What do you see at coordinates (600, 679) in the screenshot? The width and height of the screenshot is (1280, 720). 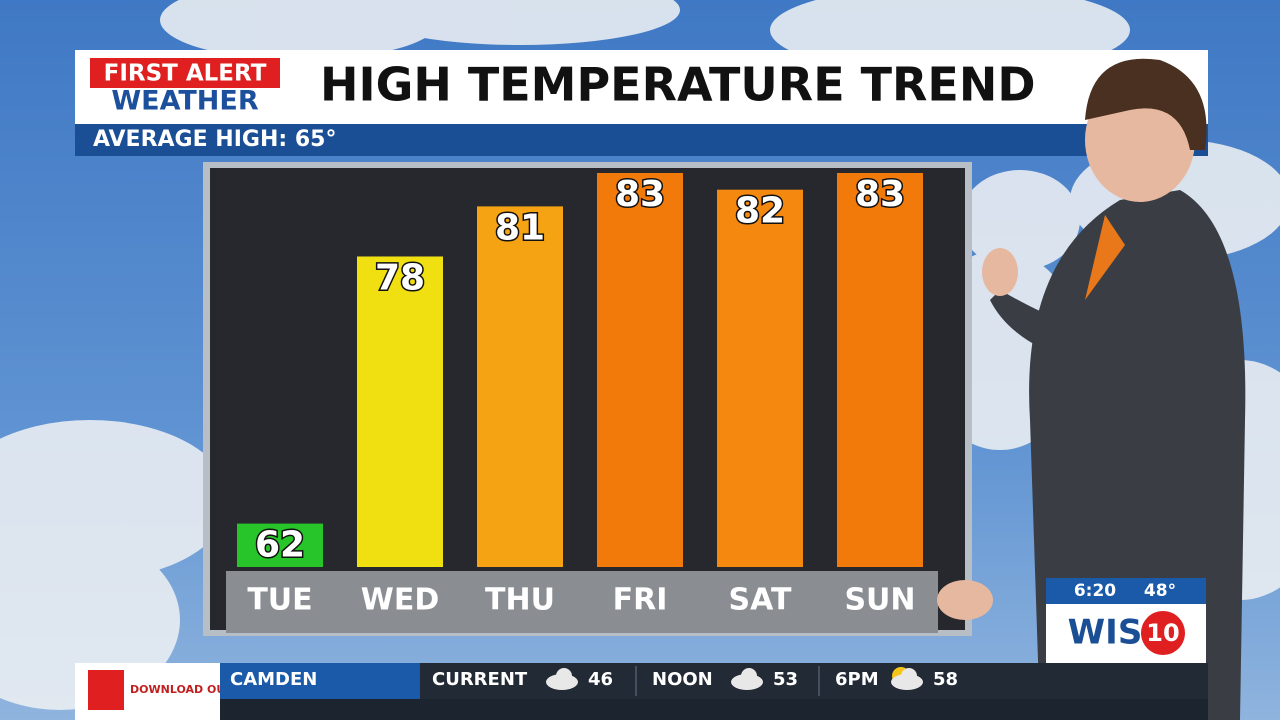 I see `ticker-value: 46` at bounding box center [600, 679].